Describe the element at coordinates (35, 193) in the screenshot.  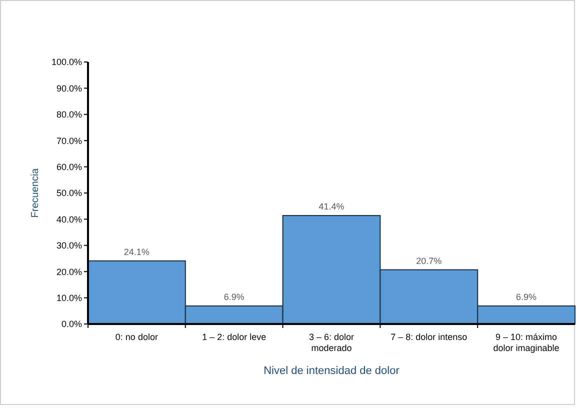
I see `y-axis-title: Frecuencia` at that location.